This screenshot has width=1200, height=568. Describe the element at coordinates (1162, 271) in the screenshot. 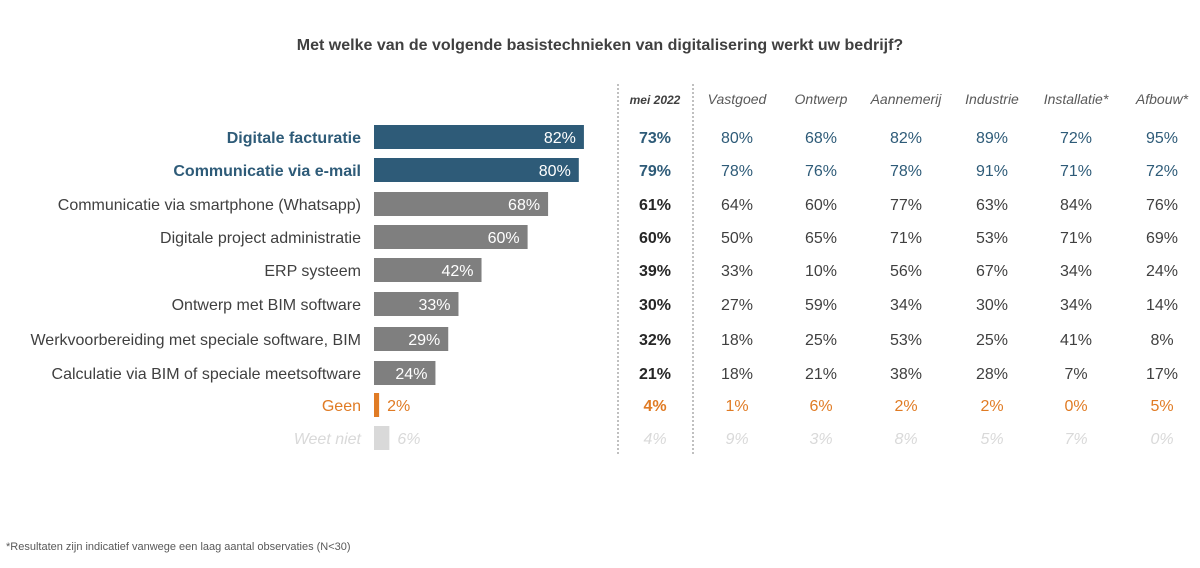

I see `table-cell: 24%` at that location.